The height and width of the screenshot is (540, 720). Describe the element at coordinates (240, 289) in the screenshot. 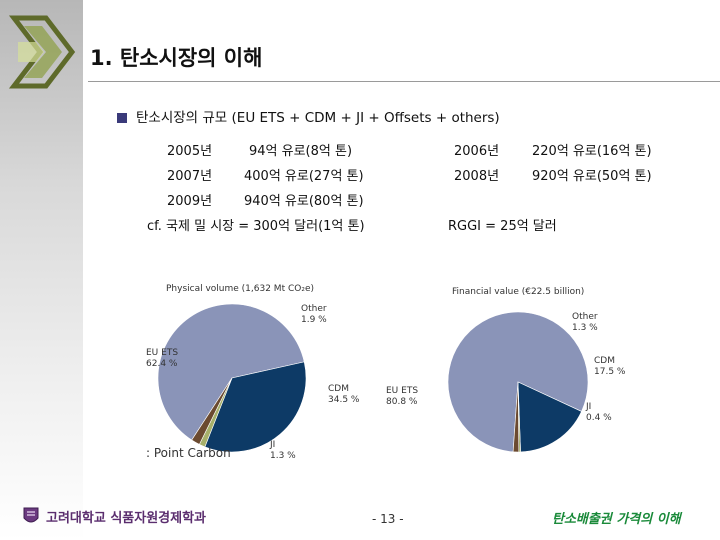

I see `pie1-title: Physical volume (1,632 Mt CO₂e)` at that location.